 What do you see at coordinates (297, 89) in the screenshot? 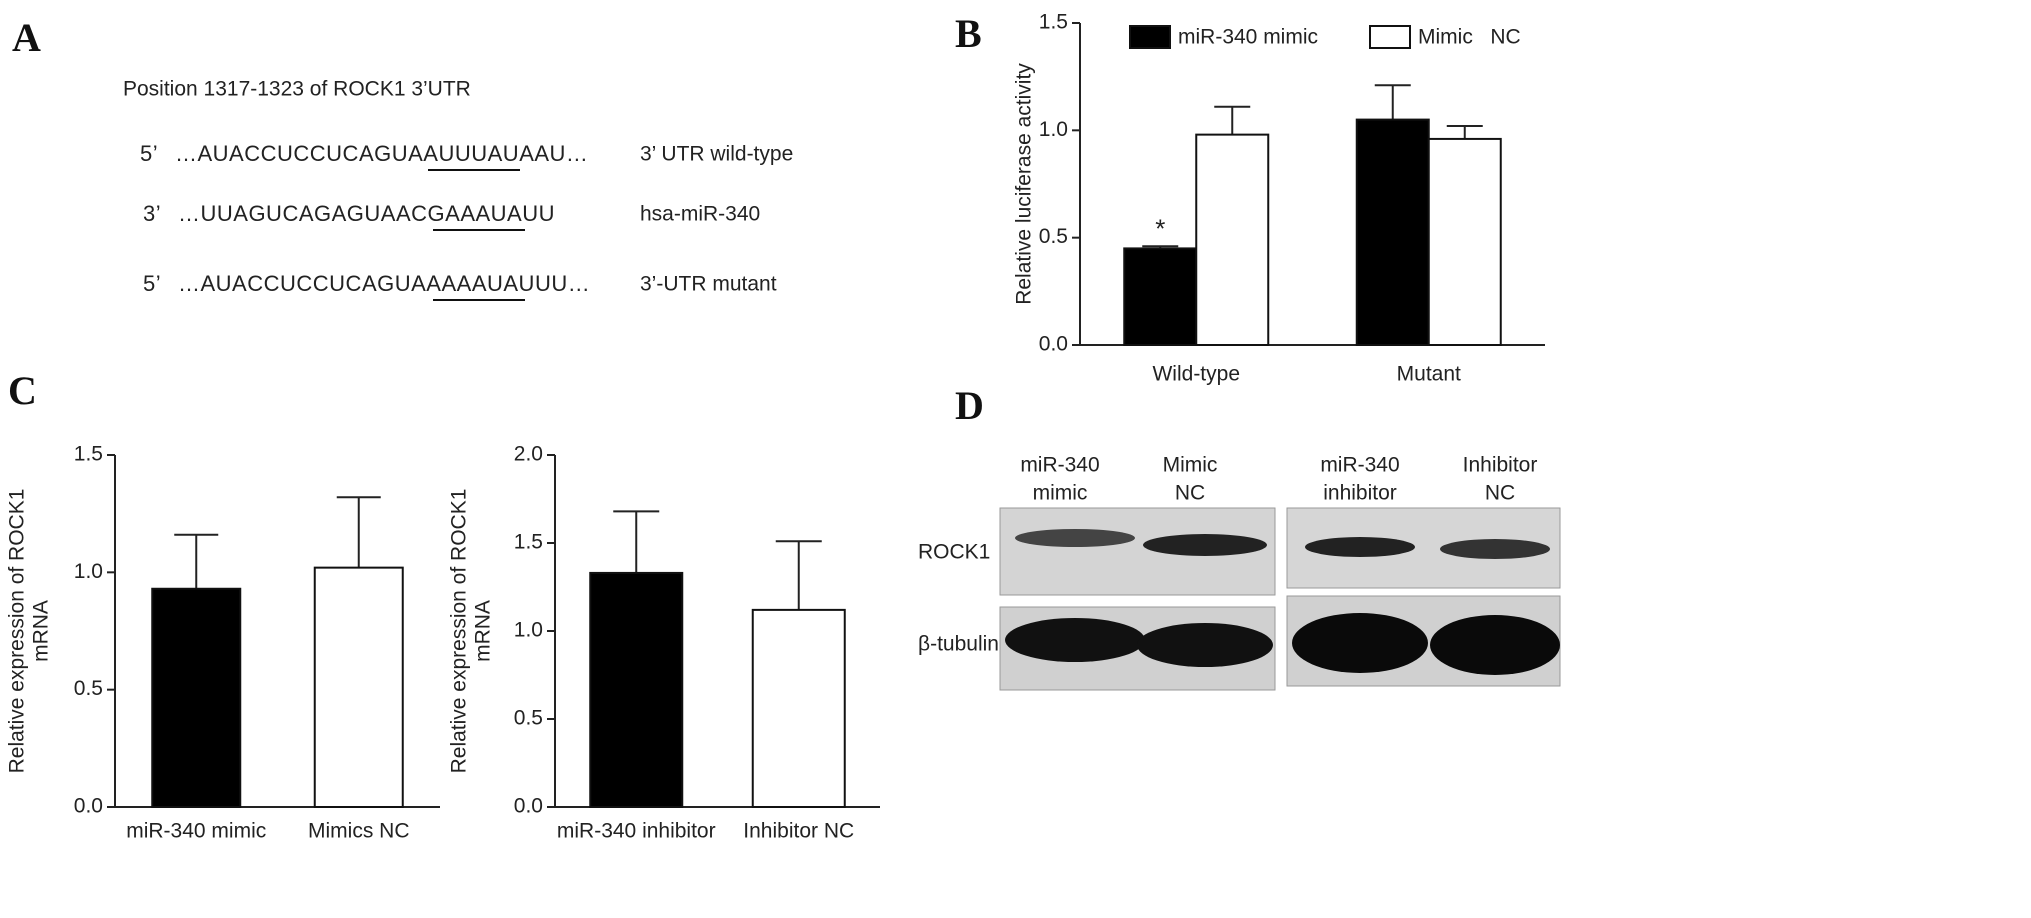
I see `sequence-title: Position 1317-1323 of ROCK1 3’UTR` at bounding box center [297, 89].